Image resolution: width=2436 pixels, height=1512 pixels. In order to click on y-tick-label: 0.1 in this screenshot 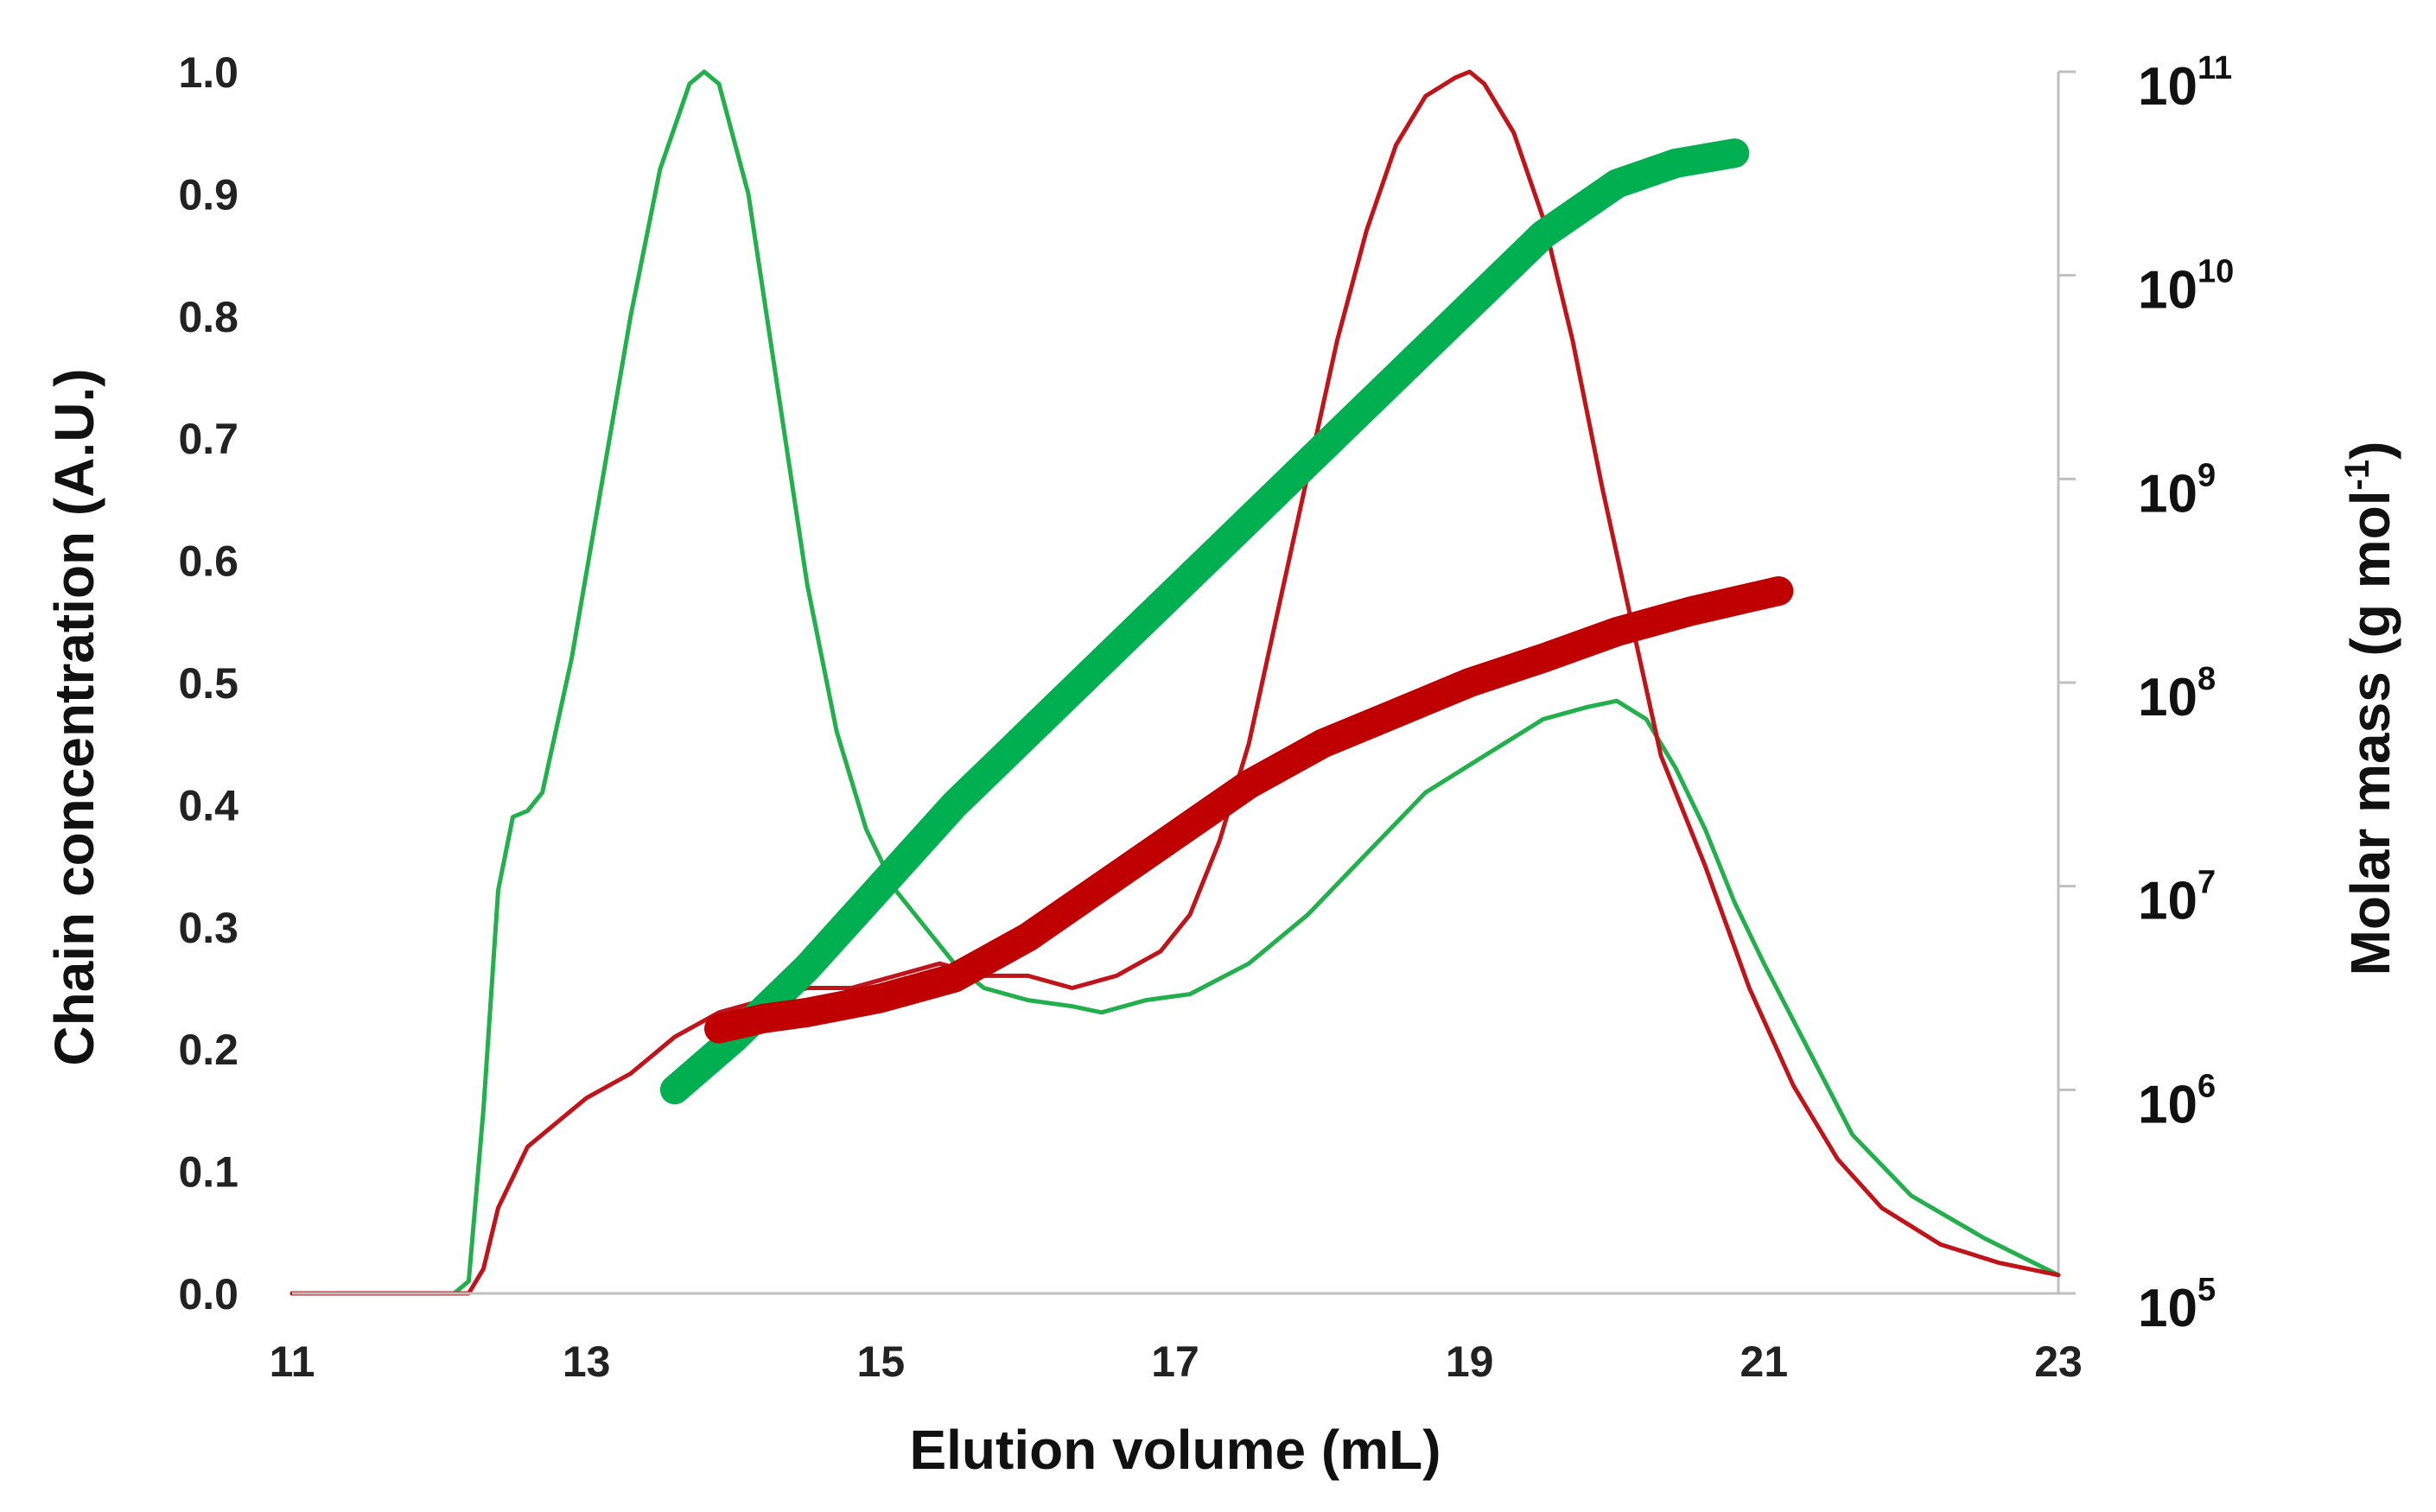, I will do `click(208, 1172)`.